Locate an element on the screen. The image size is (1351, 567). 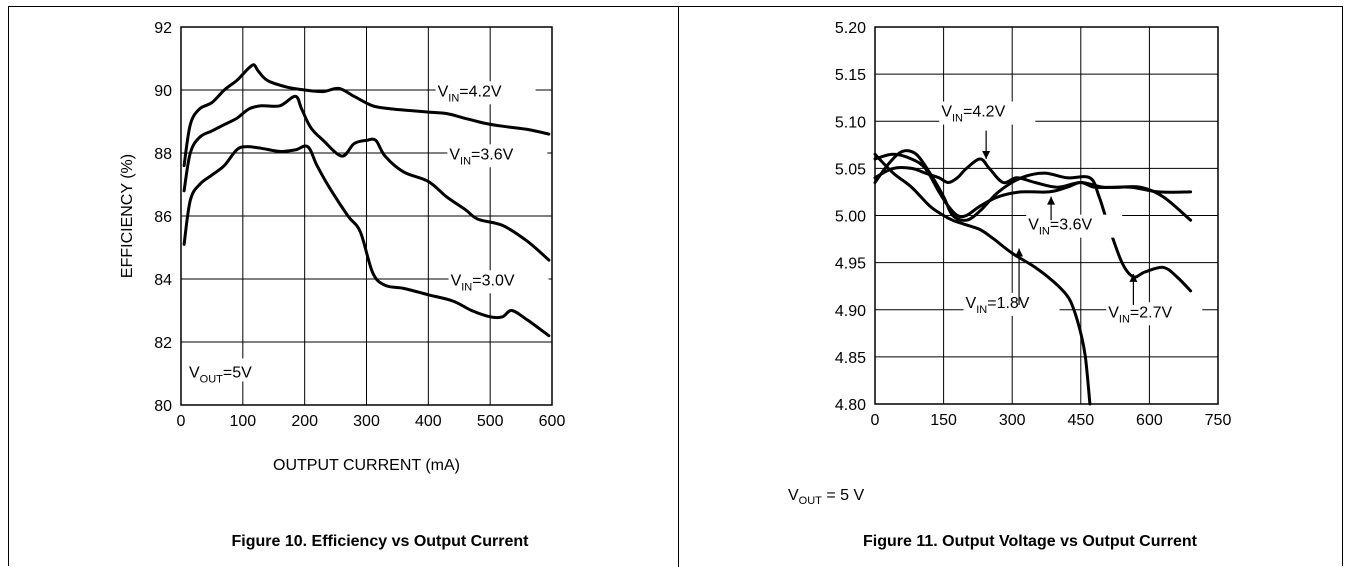
x-tick-label: 100 is located at coordinates (242, 421).